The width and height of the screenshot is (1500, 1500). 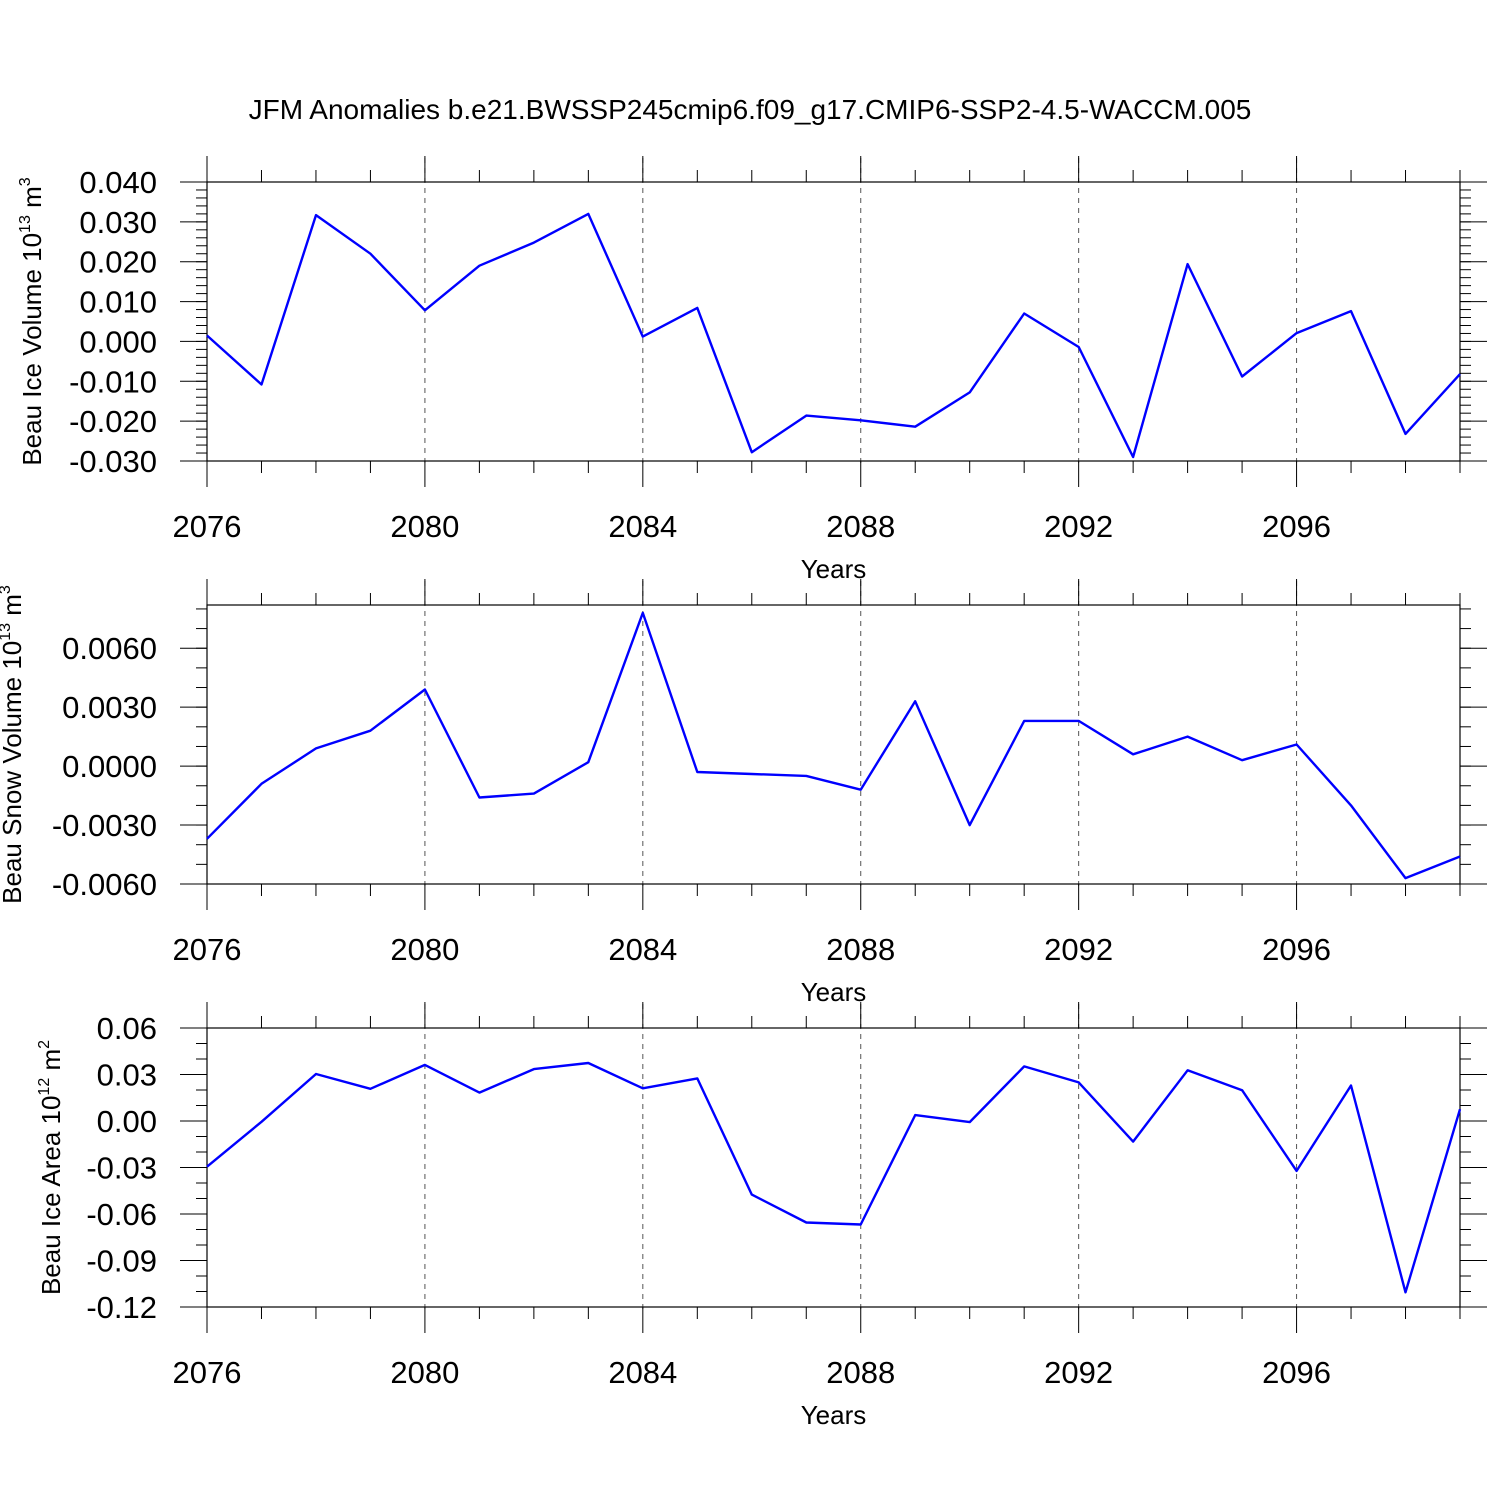 What do you see at coordinates (118, 341) in the screenshot?
I see `y-tick-label: 0.000` at bounding box center [118, 341].